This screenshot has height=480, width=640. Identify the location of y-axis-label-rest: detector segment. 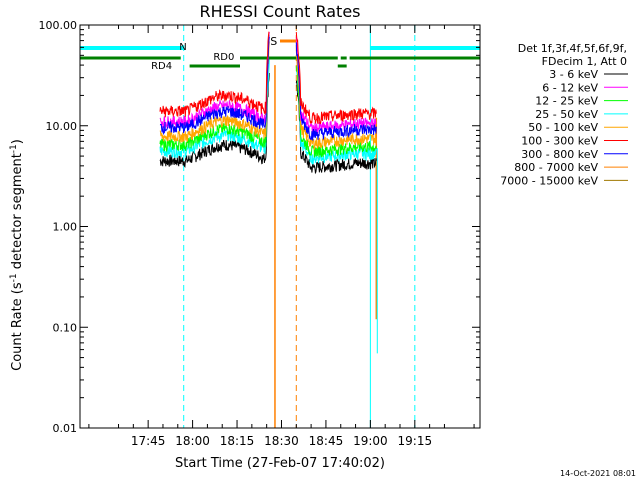
(17, 213).